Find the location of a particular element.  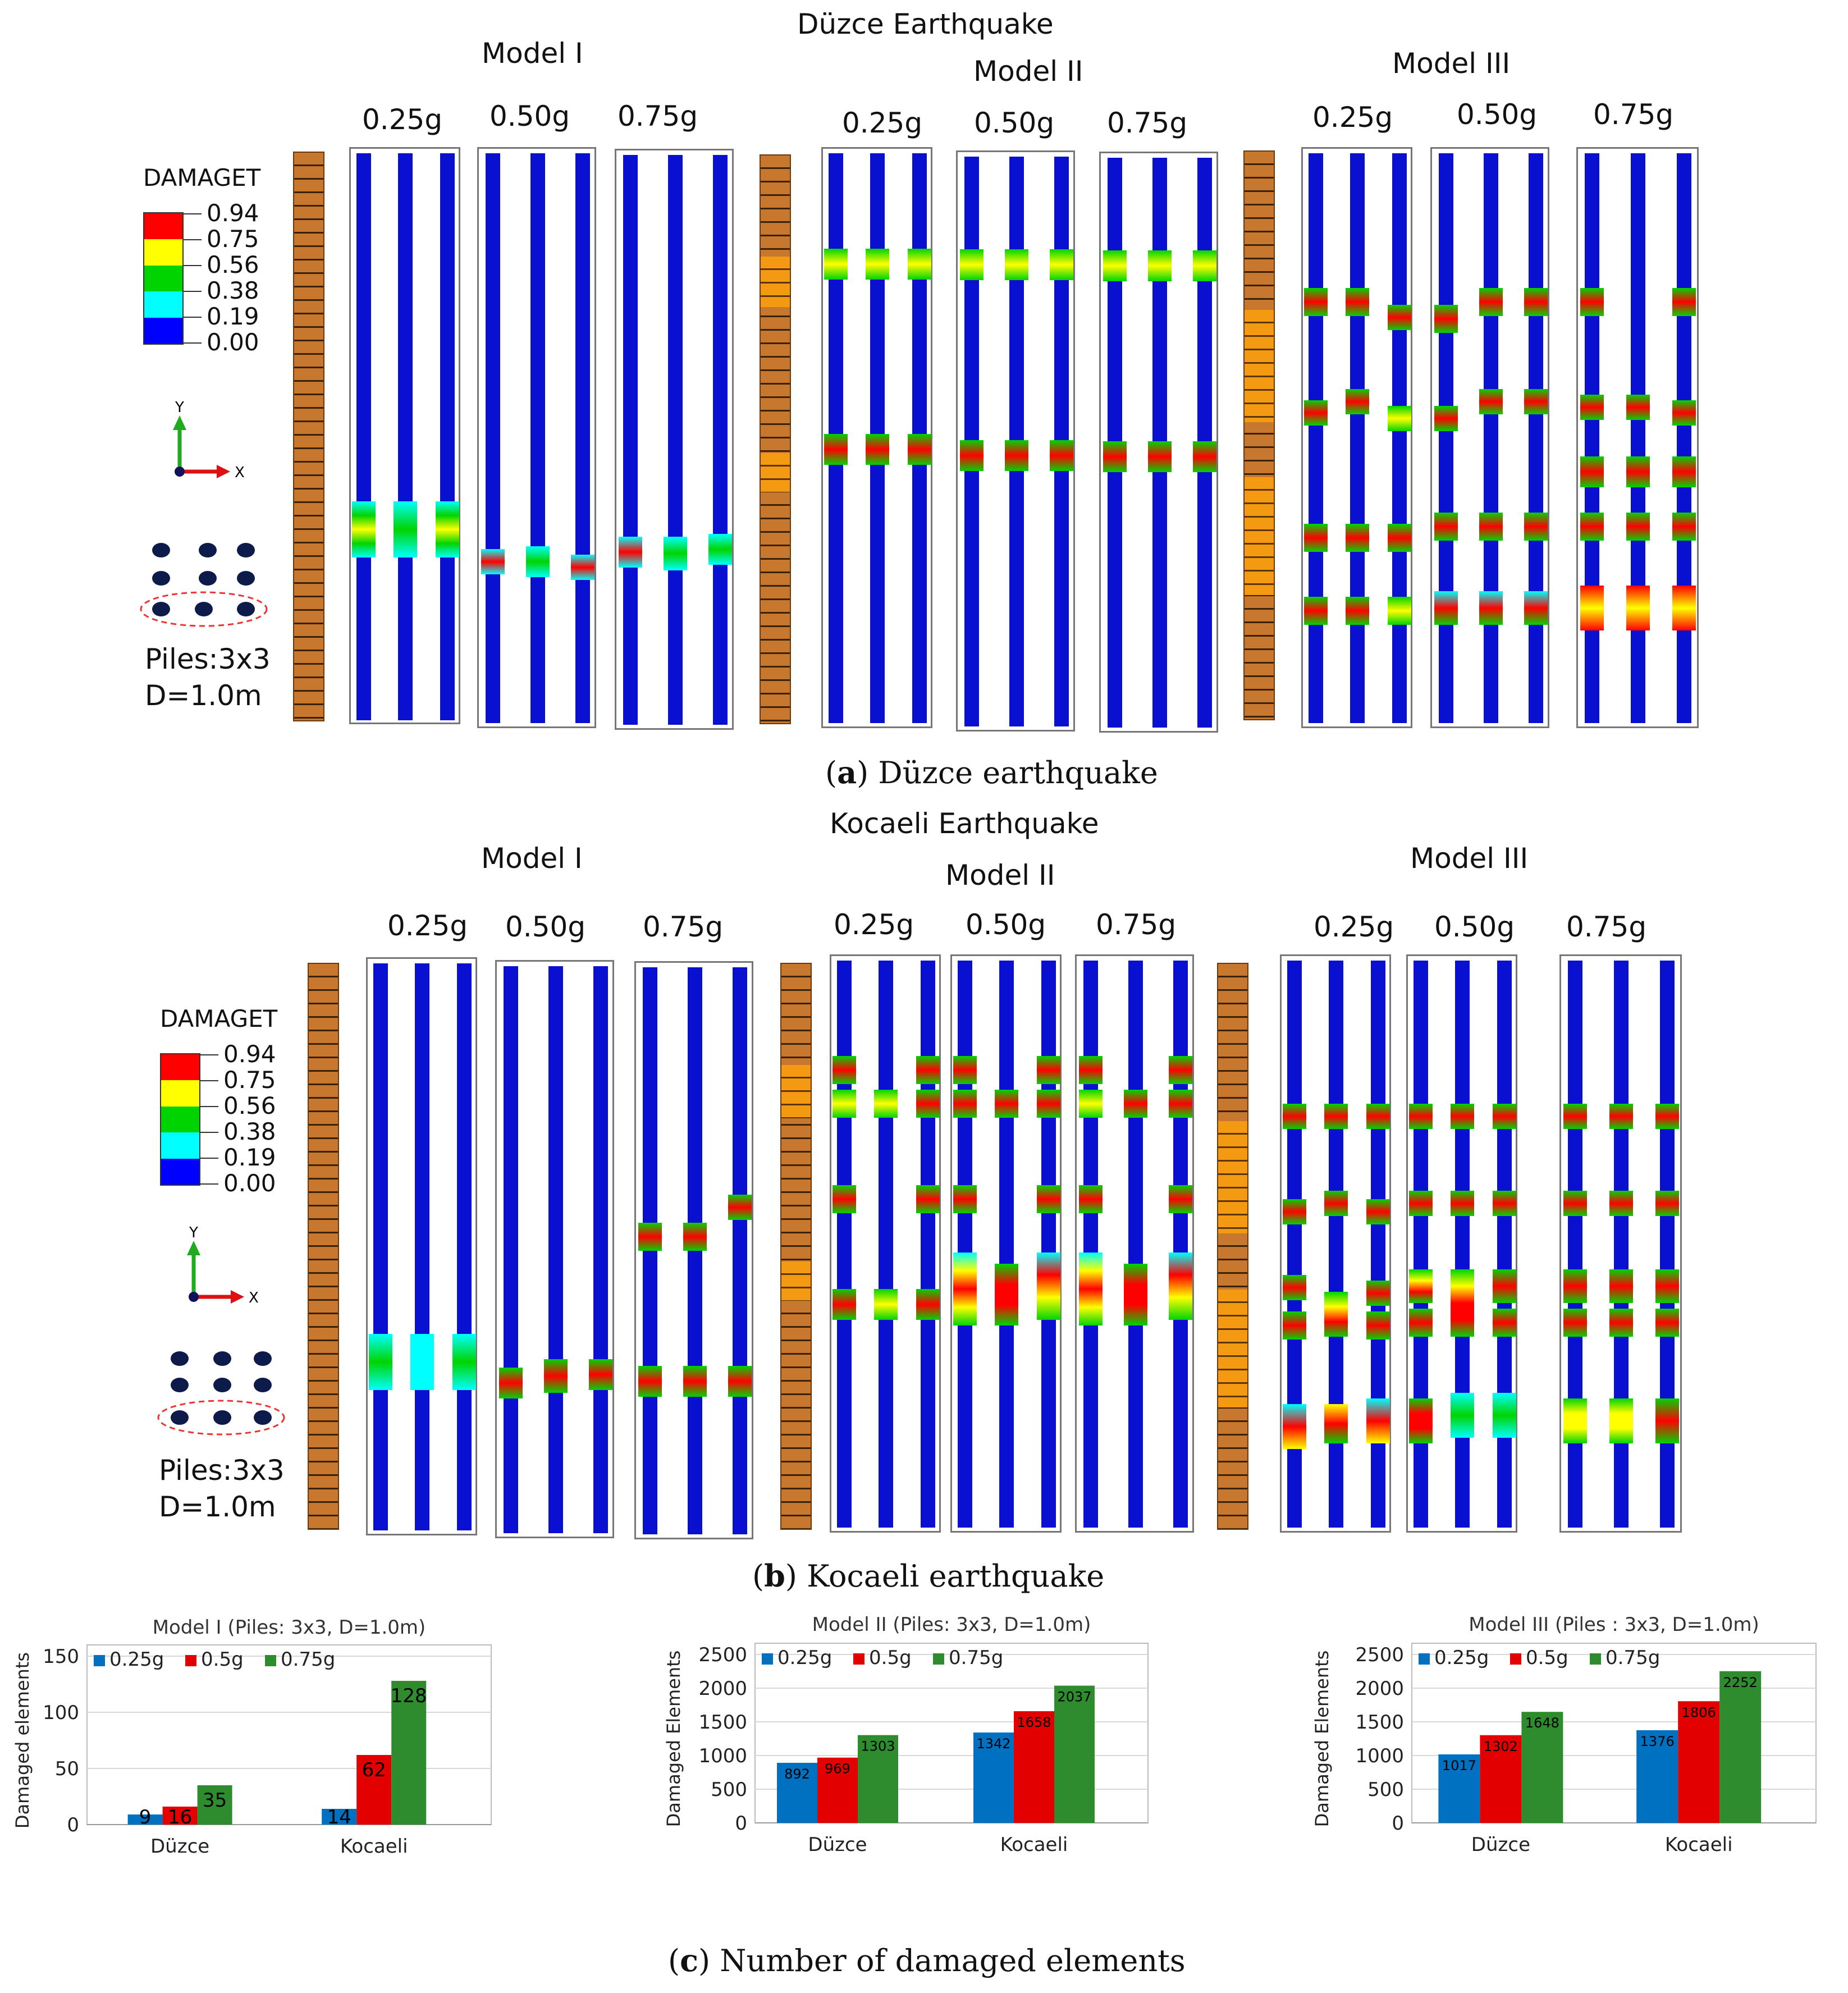

legend-value: 0.19 is located at coordinates (233, 317).